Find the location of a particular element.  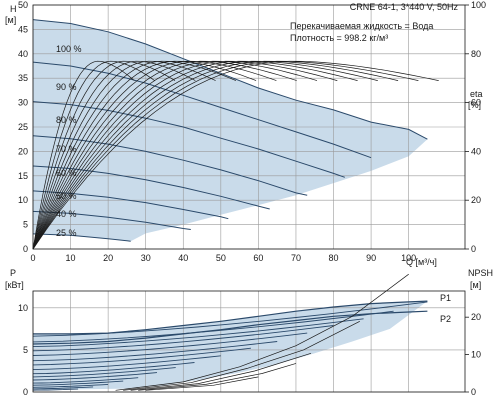

q-axis-label: Q [м³/ч] is located at coordinates (421, 262).